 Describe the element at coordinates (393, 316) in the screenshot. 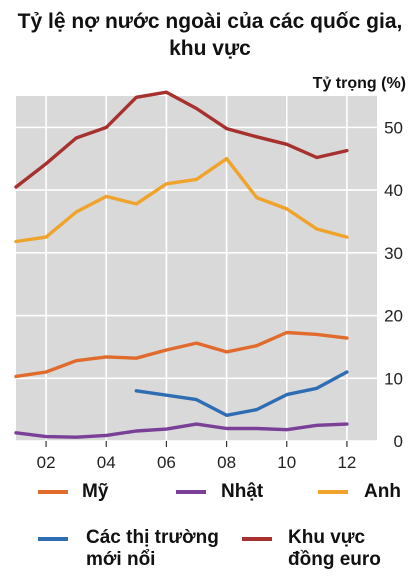

I see `y-tick-label-2: 20` at that location.